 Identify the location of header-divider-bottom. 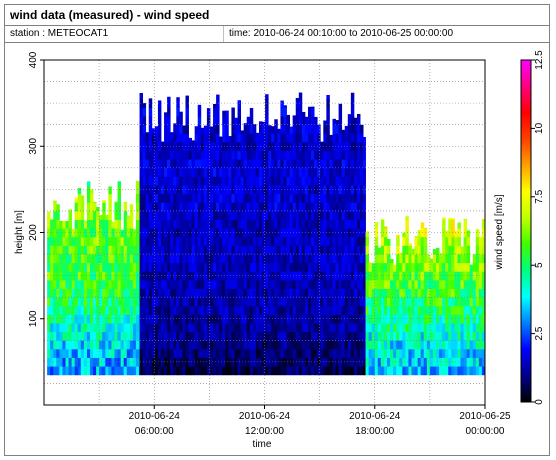
(277, 42).